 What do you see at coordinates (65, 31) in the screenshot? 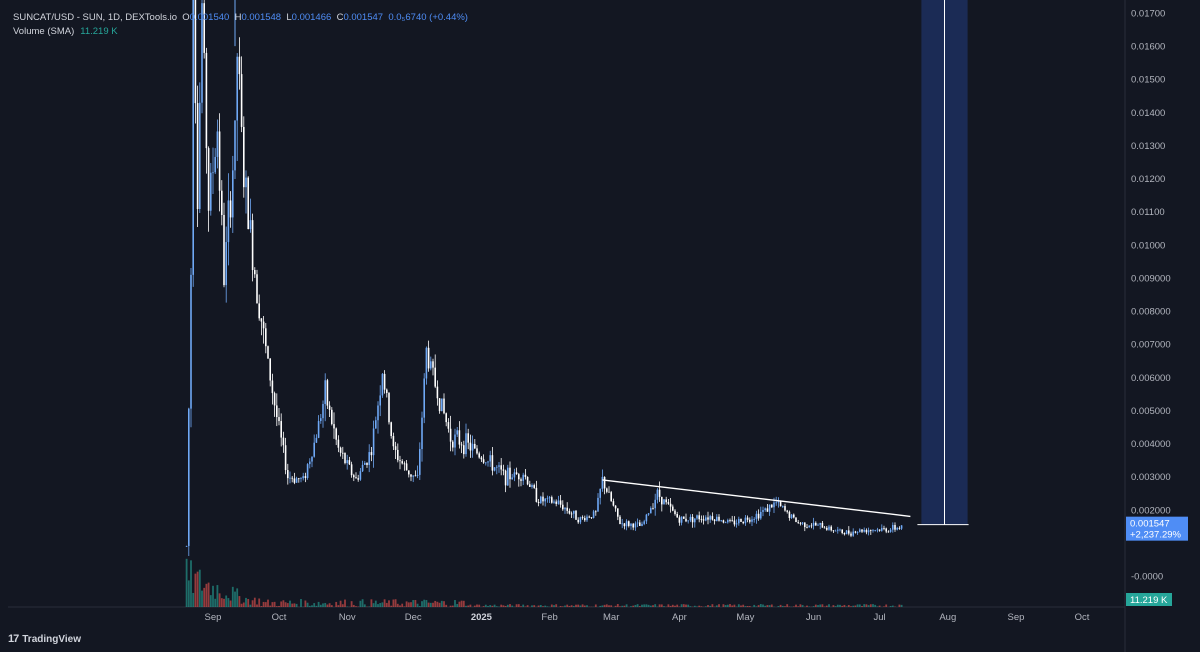
I see `volume-legend: Volume (SMA) 11.219 K` at bounding box center [65, 31].